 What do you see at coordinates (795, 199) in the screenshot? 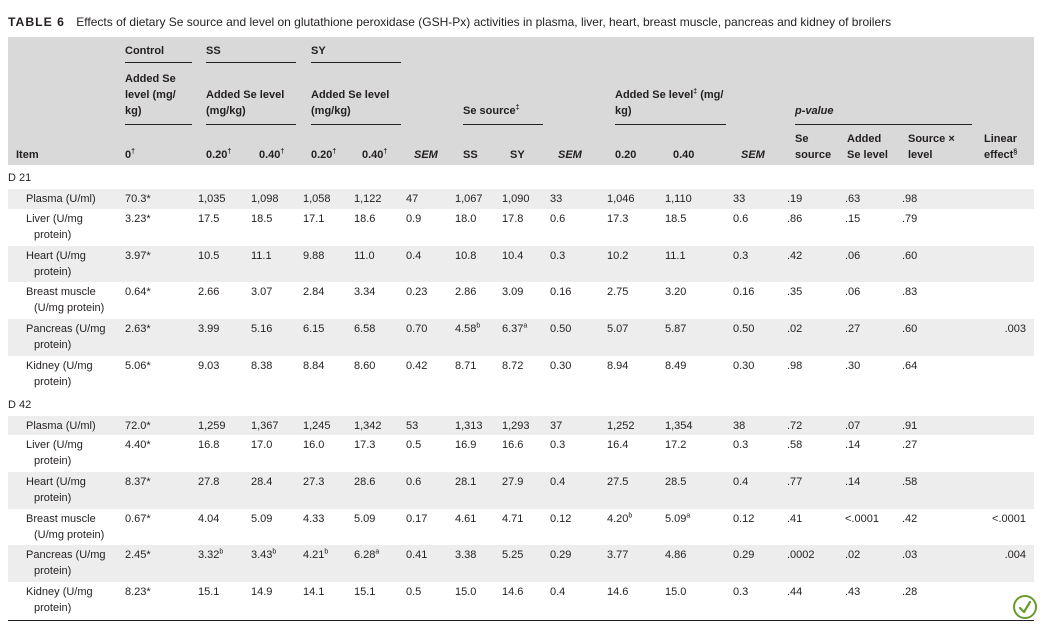
I see `cell-p-source: .19` at bounding box center [795, 199].